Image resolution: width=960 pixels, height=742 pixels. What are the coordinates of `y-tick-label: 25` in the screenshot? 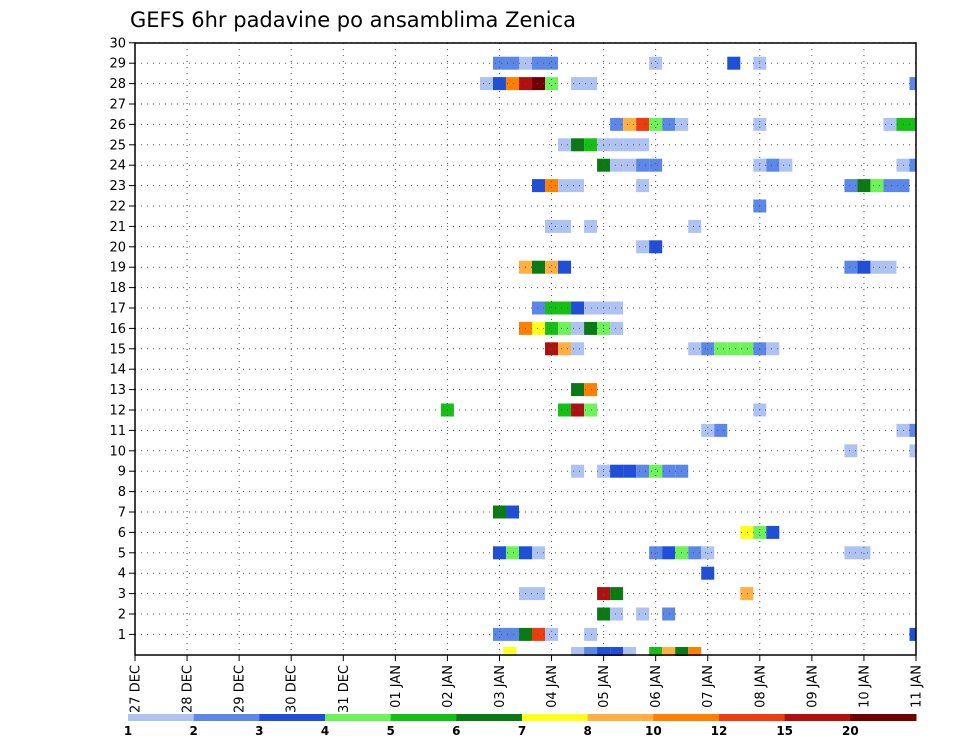 It's located at (117, 145).